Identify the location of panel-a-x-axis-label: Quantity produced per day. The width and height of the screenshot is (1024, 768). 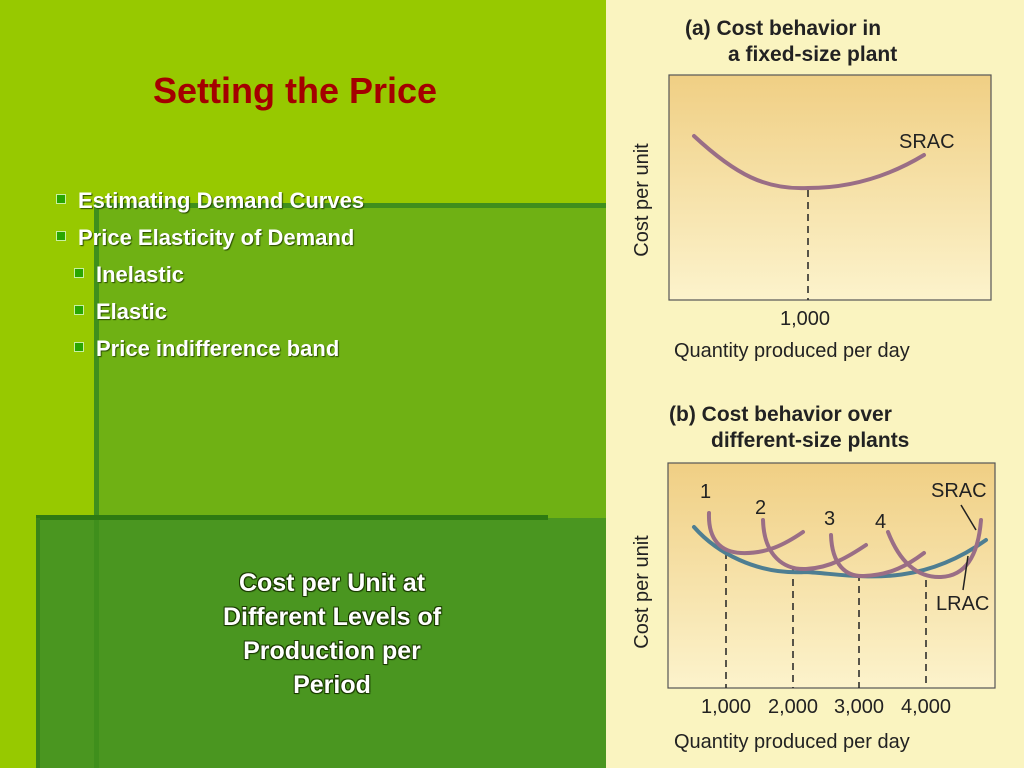
(792, 351).